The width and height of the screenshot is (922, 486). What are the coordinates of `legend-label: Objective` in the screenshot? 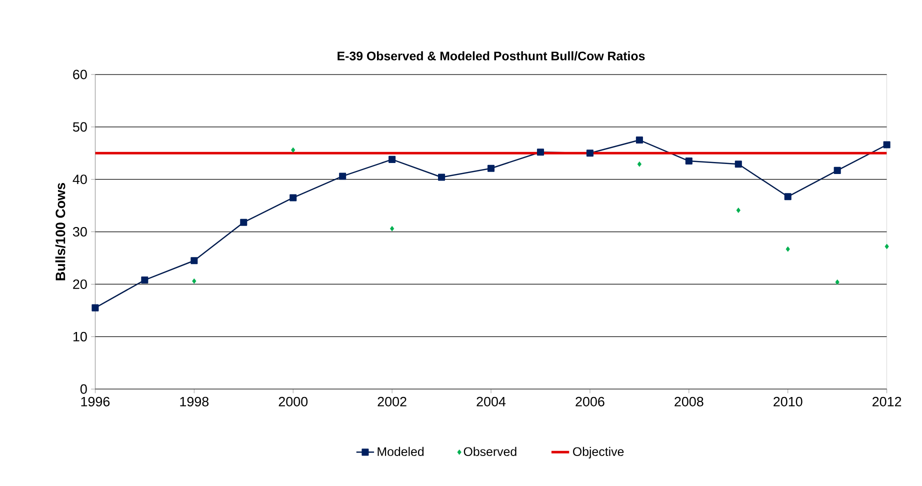 It's located at (598, 452).